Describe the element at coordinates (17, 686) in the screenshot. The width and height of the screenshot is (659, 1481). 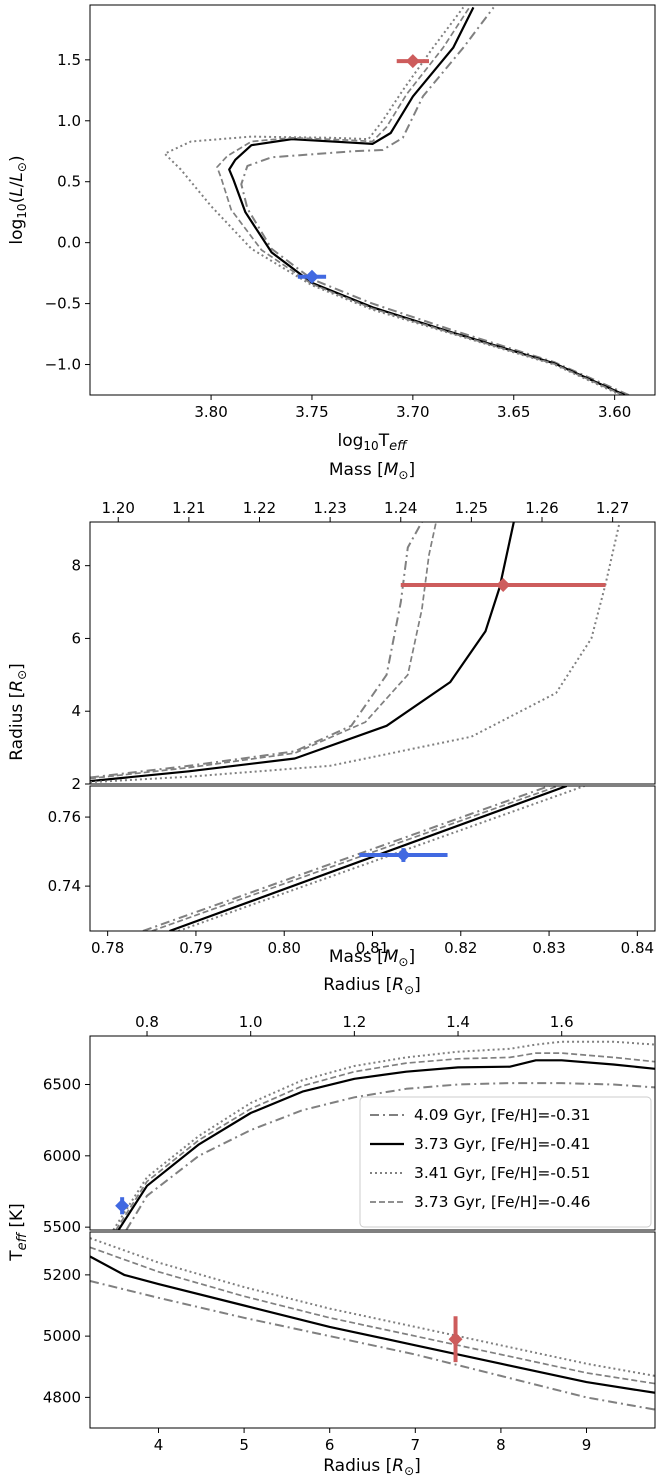
I see `mr-ylabel-part: R` at that location.